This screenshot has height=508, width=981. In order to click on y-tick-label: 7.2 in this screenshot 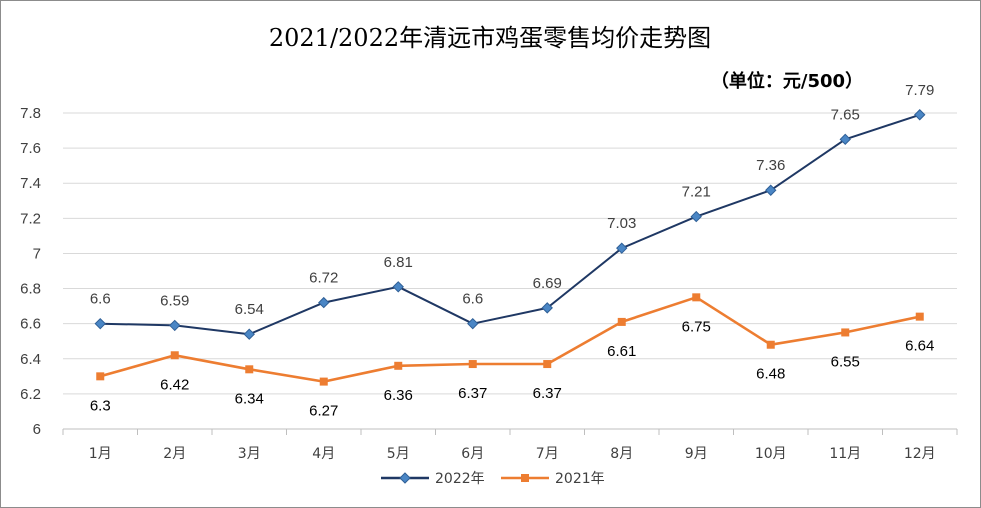, I will do `click(30, 218)`.